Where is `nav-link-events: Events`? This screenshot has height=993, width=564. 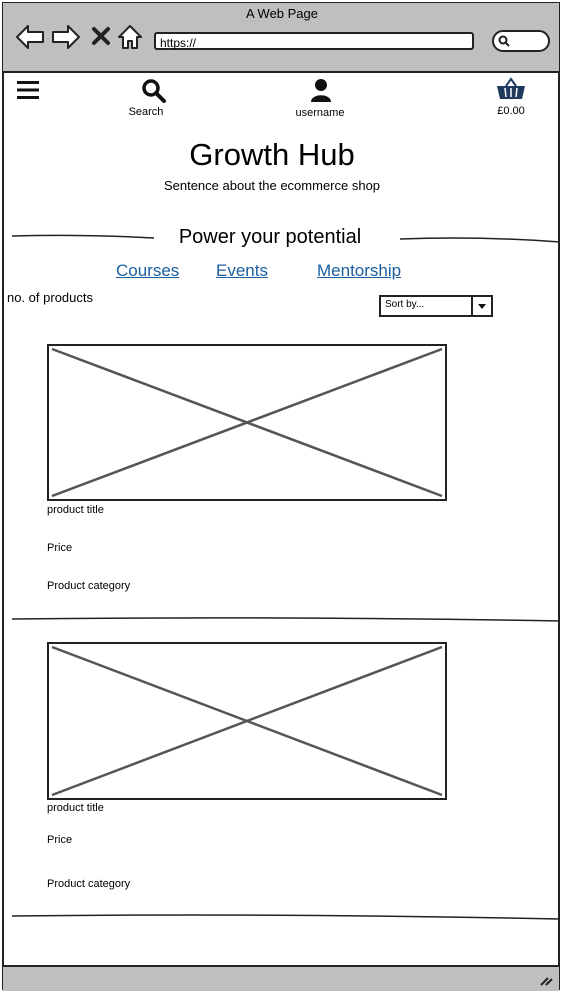
nav-link-events: Events is located at coordinates (242, 270).